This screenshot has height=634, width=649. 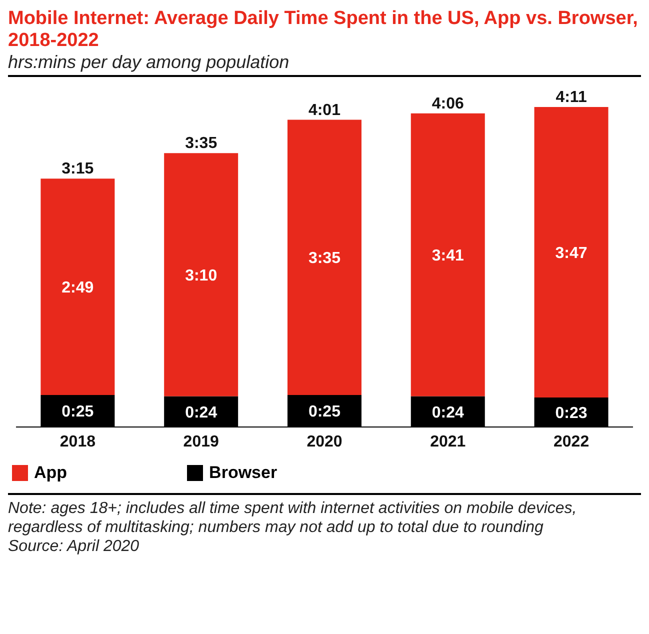 What do you see at coordinates (572, 441) in the screenshot?
I see `x-tick-label: 2022` at bounding box center [572, 441].